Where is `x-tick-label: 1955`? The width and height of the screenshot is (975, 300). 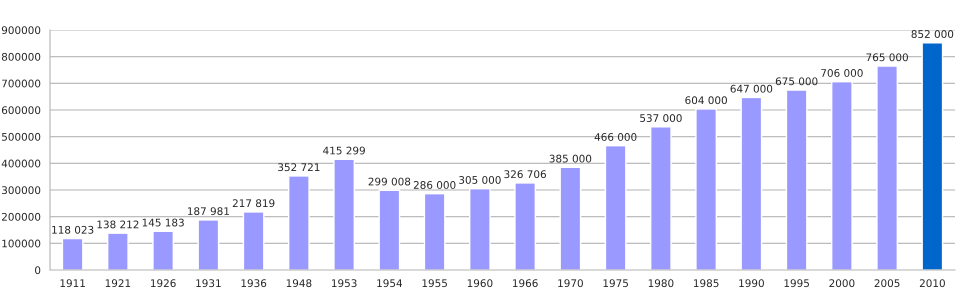 x-tick-label: 1955 is located at coordinates (434, 283).